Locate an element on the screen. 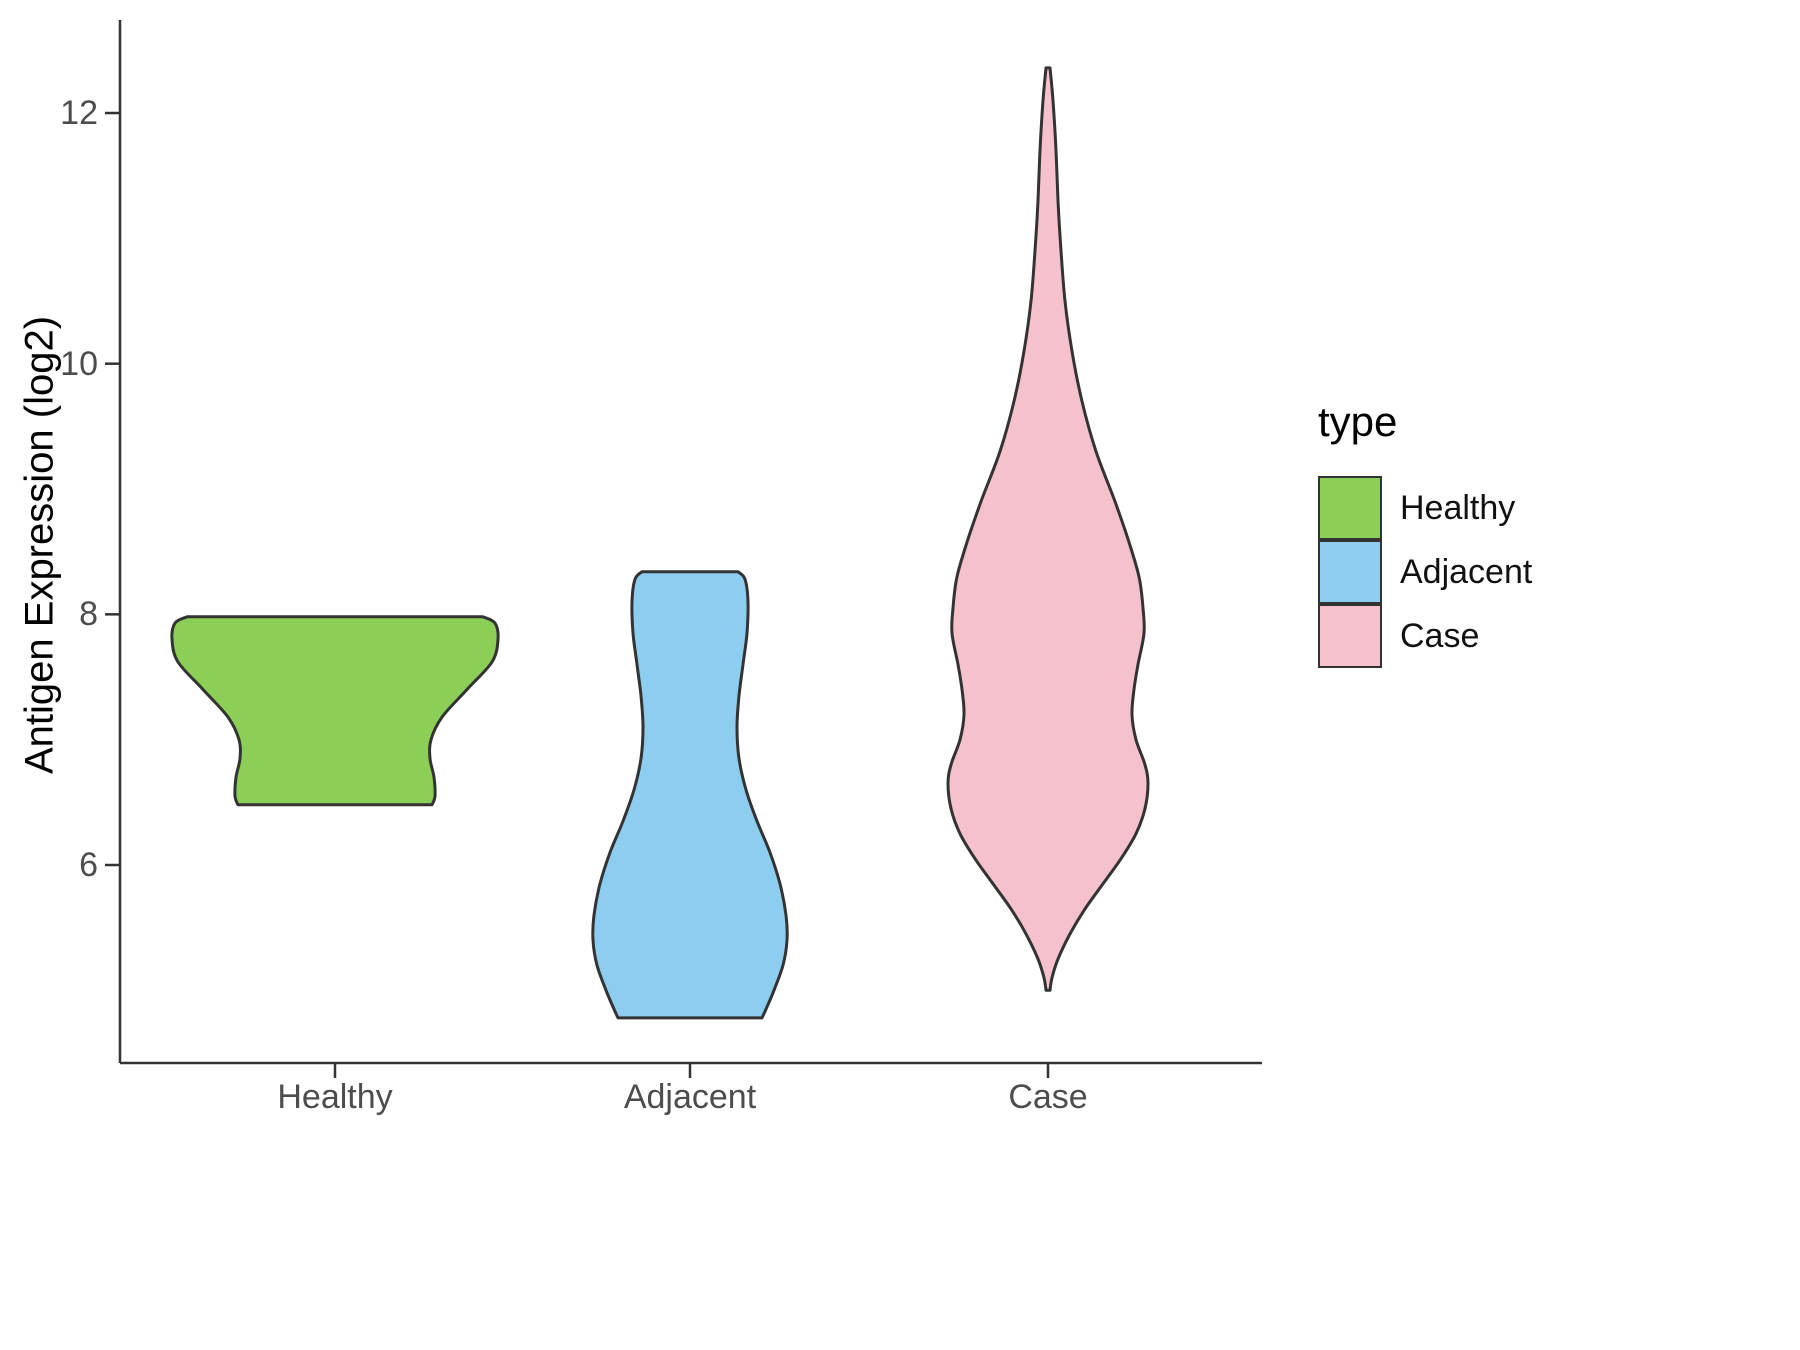 The height and width of the screenshot is (1350, 1800). legend-title: type is located at coordinates (1358, 421).